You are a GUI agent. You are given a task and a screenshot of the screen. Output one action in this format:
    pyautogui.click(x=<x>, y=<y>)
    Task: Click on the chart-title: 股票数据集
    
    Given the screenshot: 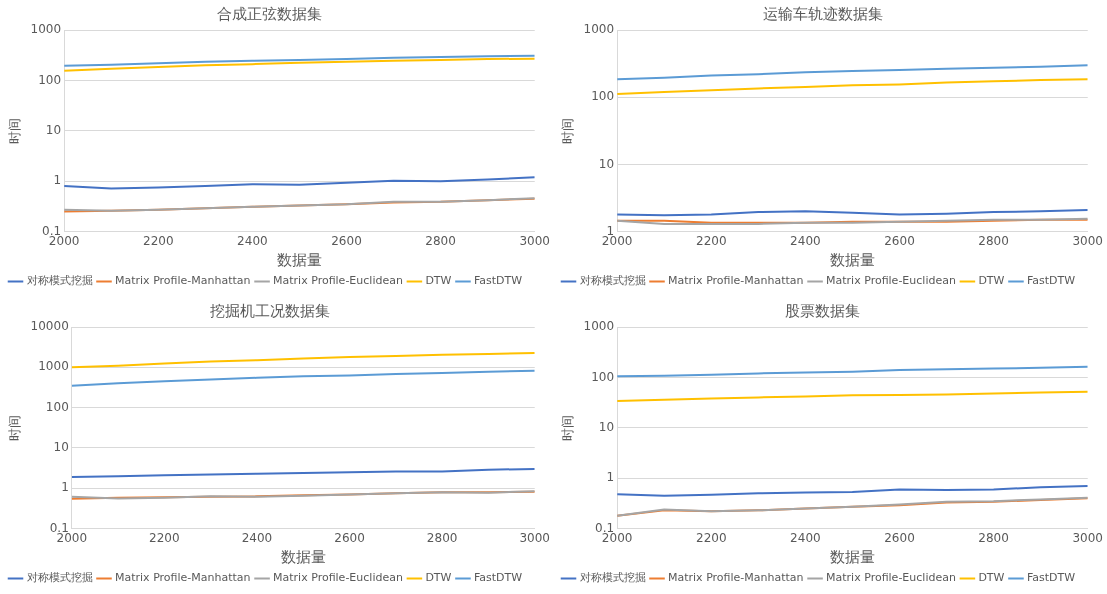 What is the action you would take?
    pyautogui.click(x=822, y=310)
    